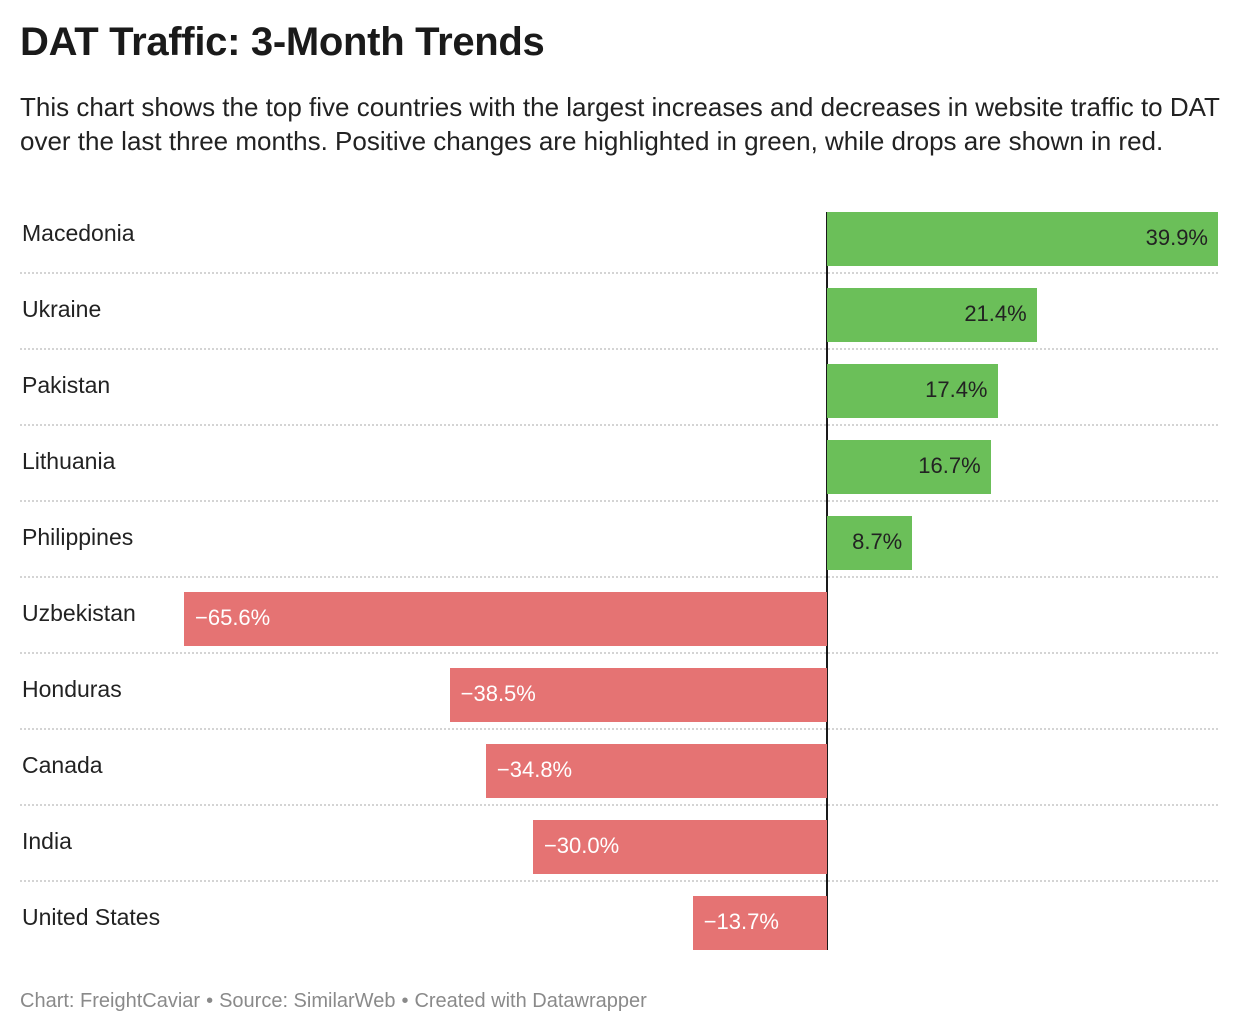  Describe the element at coordinates (741, 921) in the screenshot. I see `data-label: −13.7%` at that location.